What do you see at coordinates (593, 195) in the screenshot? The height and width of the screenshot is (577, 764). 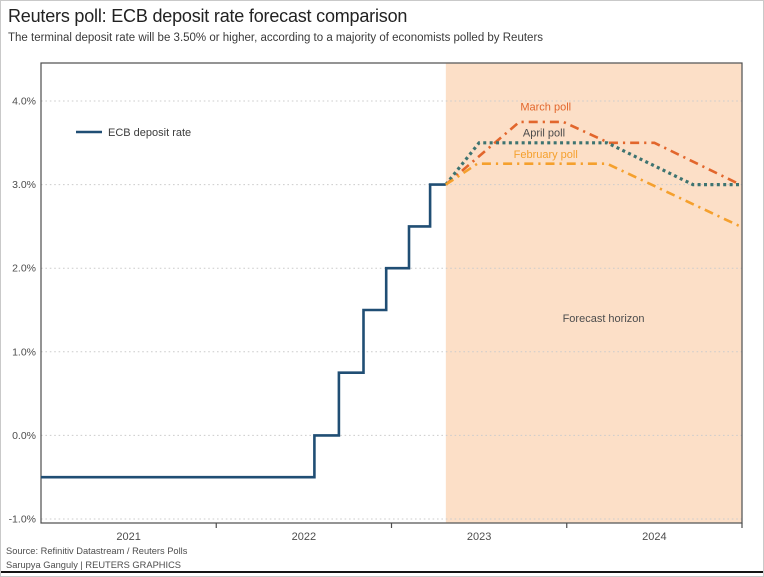 I see `series-line-february-poll` at bounding box center [593, 195].